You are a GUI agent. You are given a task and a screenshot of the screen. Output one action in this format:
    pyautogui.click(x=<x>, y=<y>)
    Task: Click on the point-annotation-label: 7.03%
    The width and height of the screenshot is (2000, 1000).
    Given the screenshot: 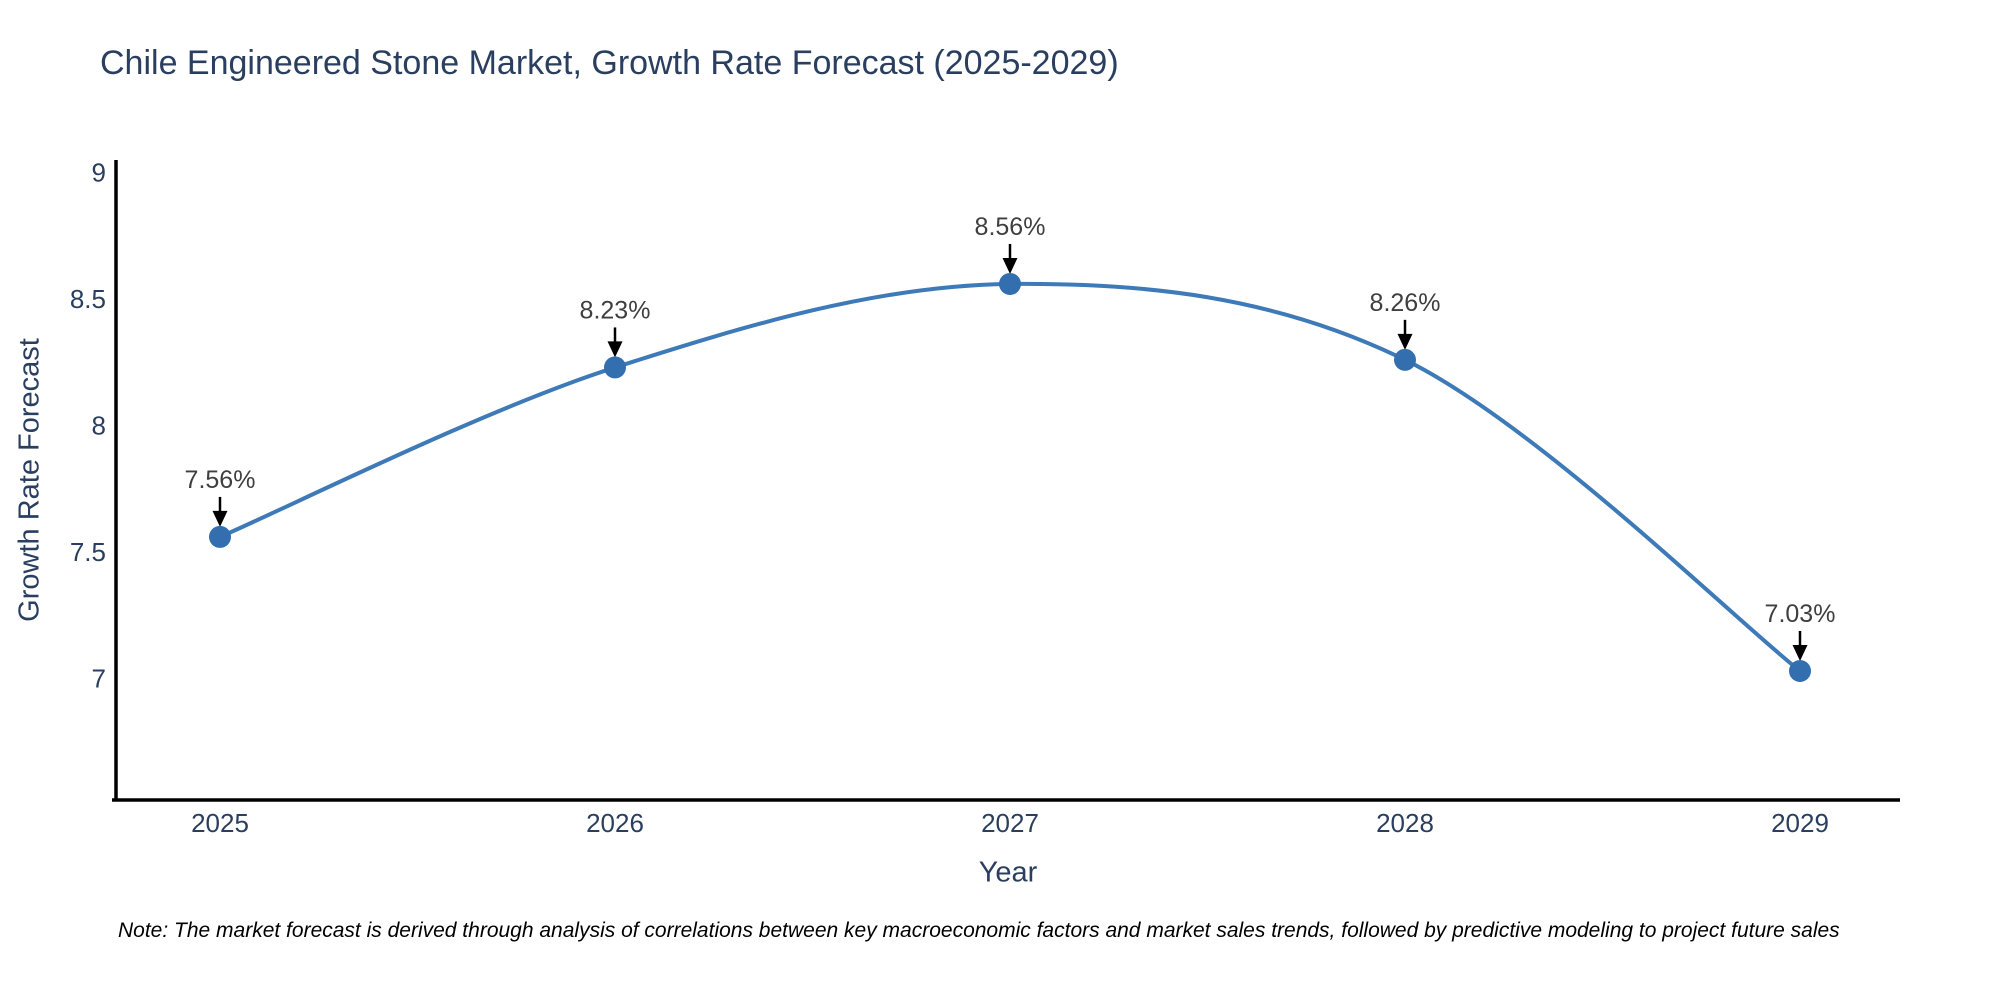 What is the action you would take?
    pyautogui.click(x=1800, y=614)
    